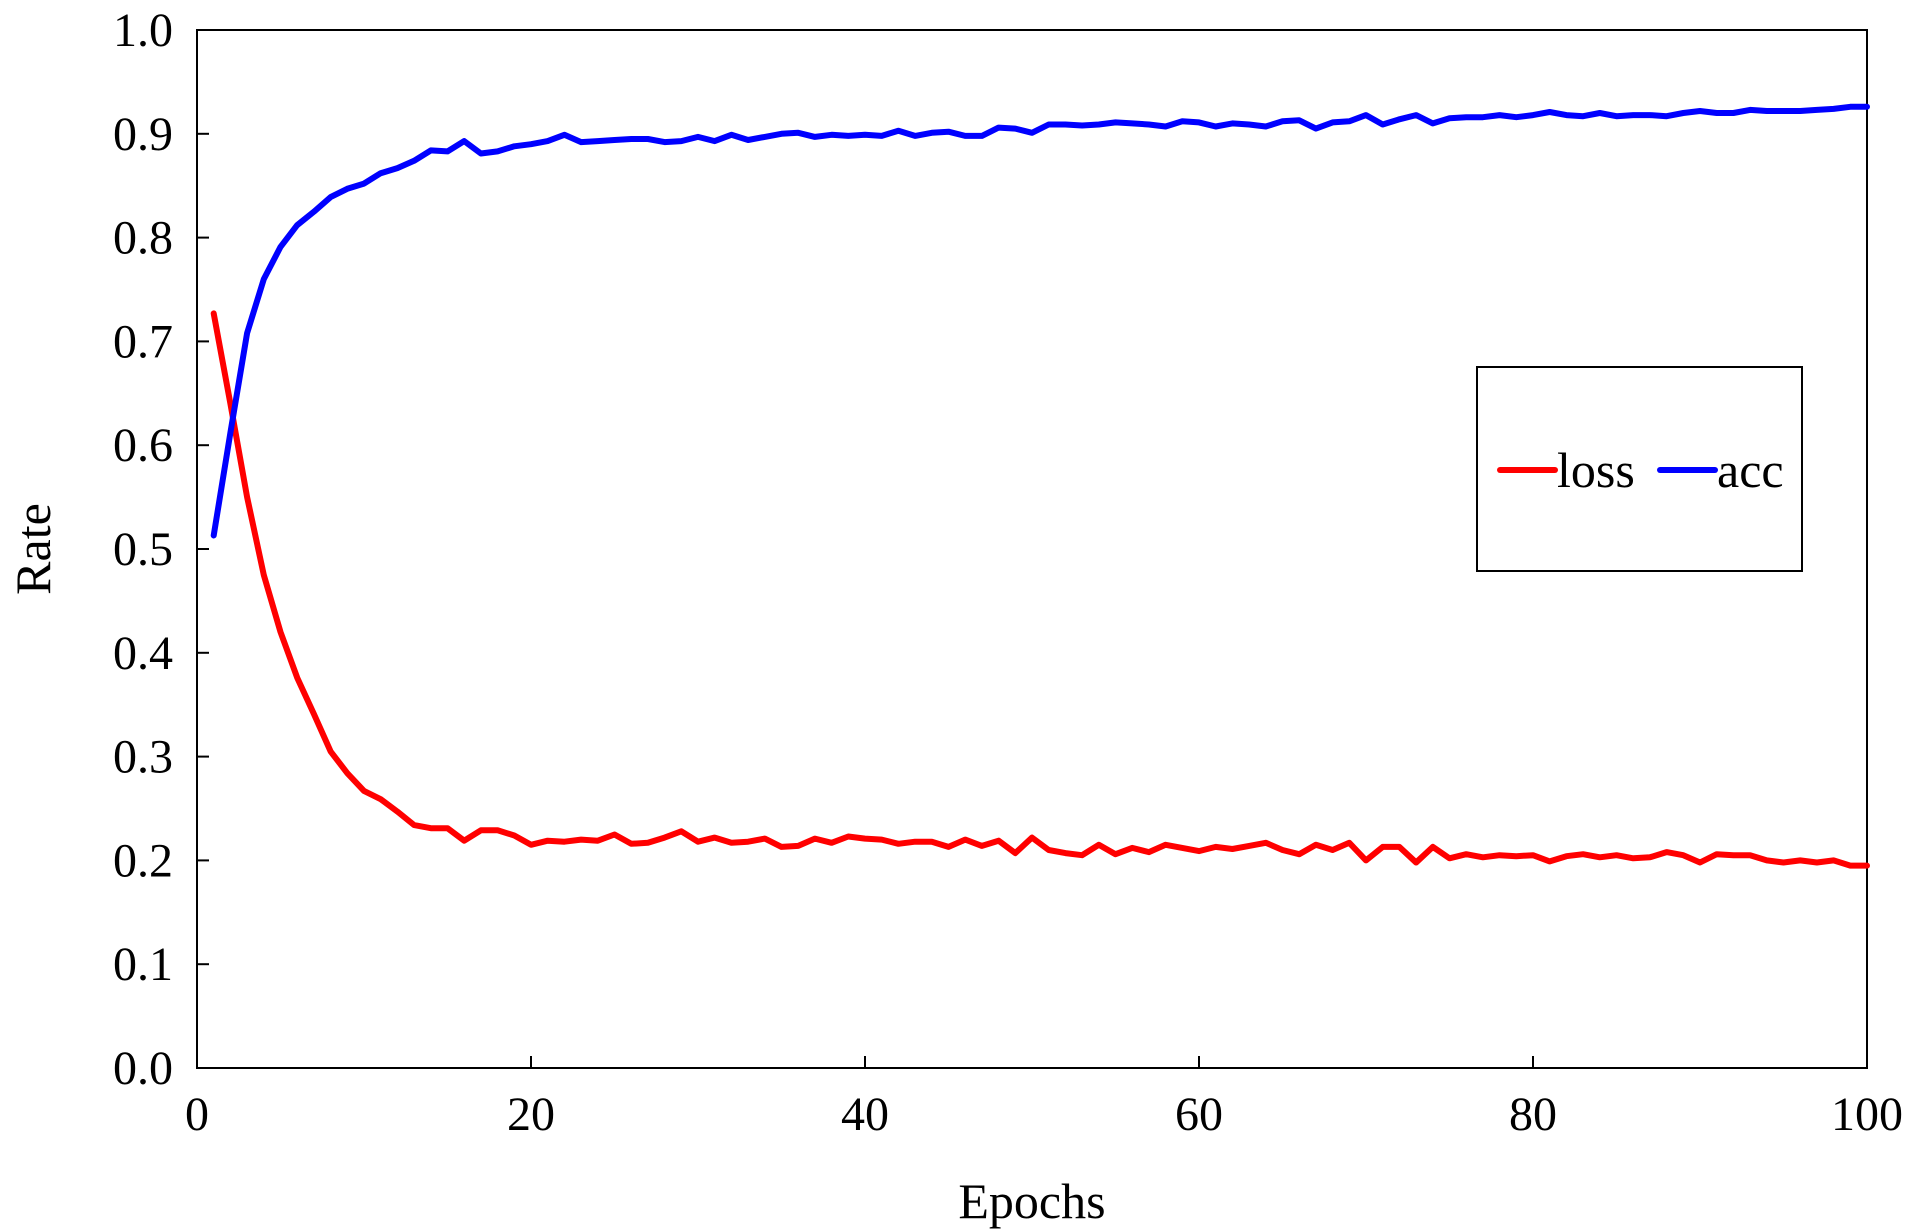 The image size is (1913, 1229). I want to click on y-tick-label: 0.6, so click(143, 445).